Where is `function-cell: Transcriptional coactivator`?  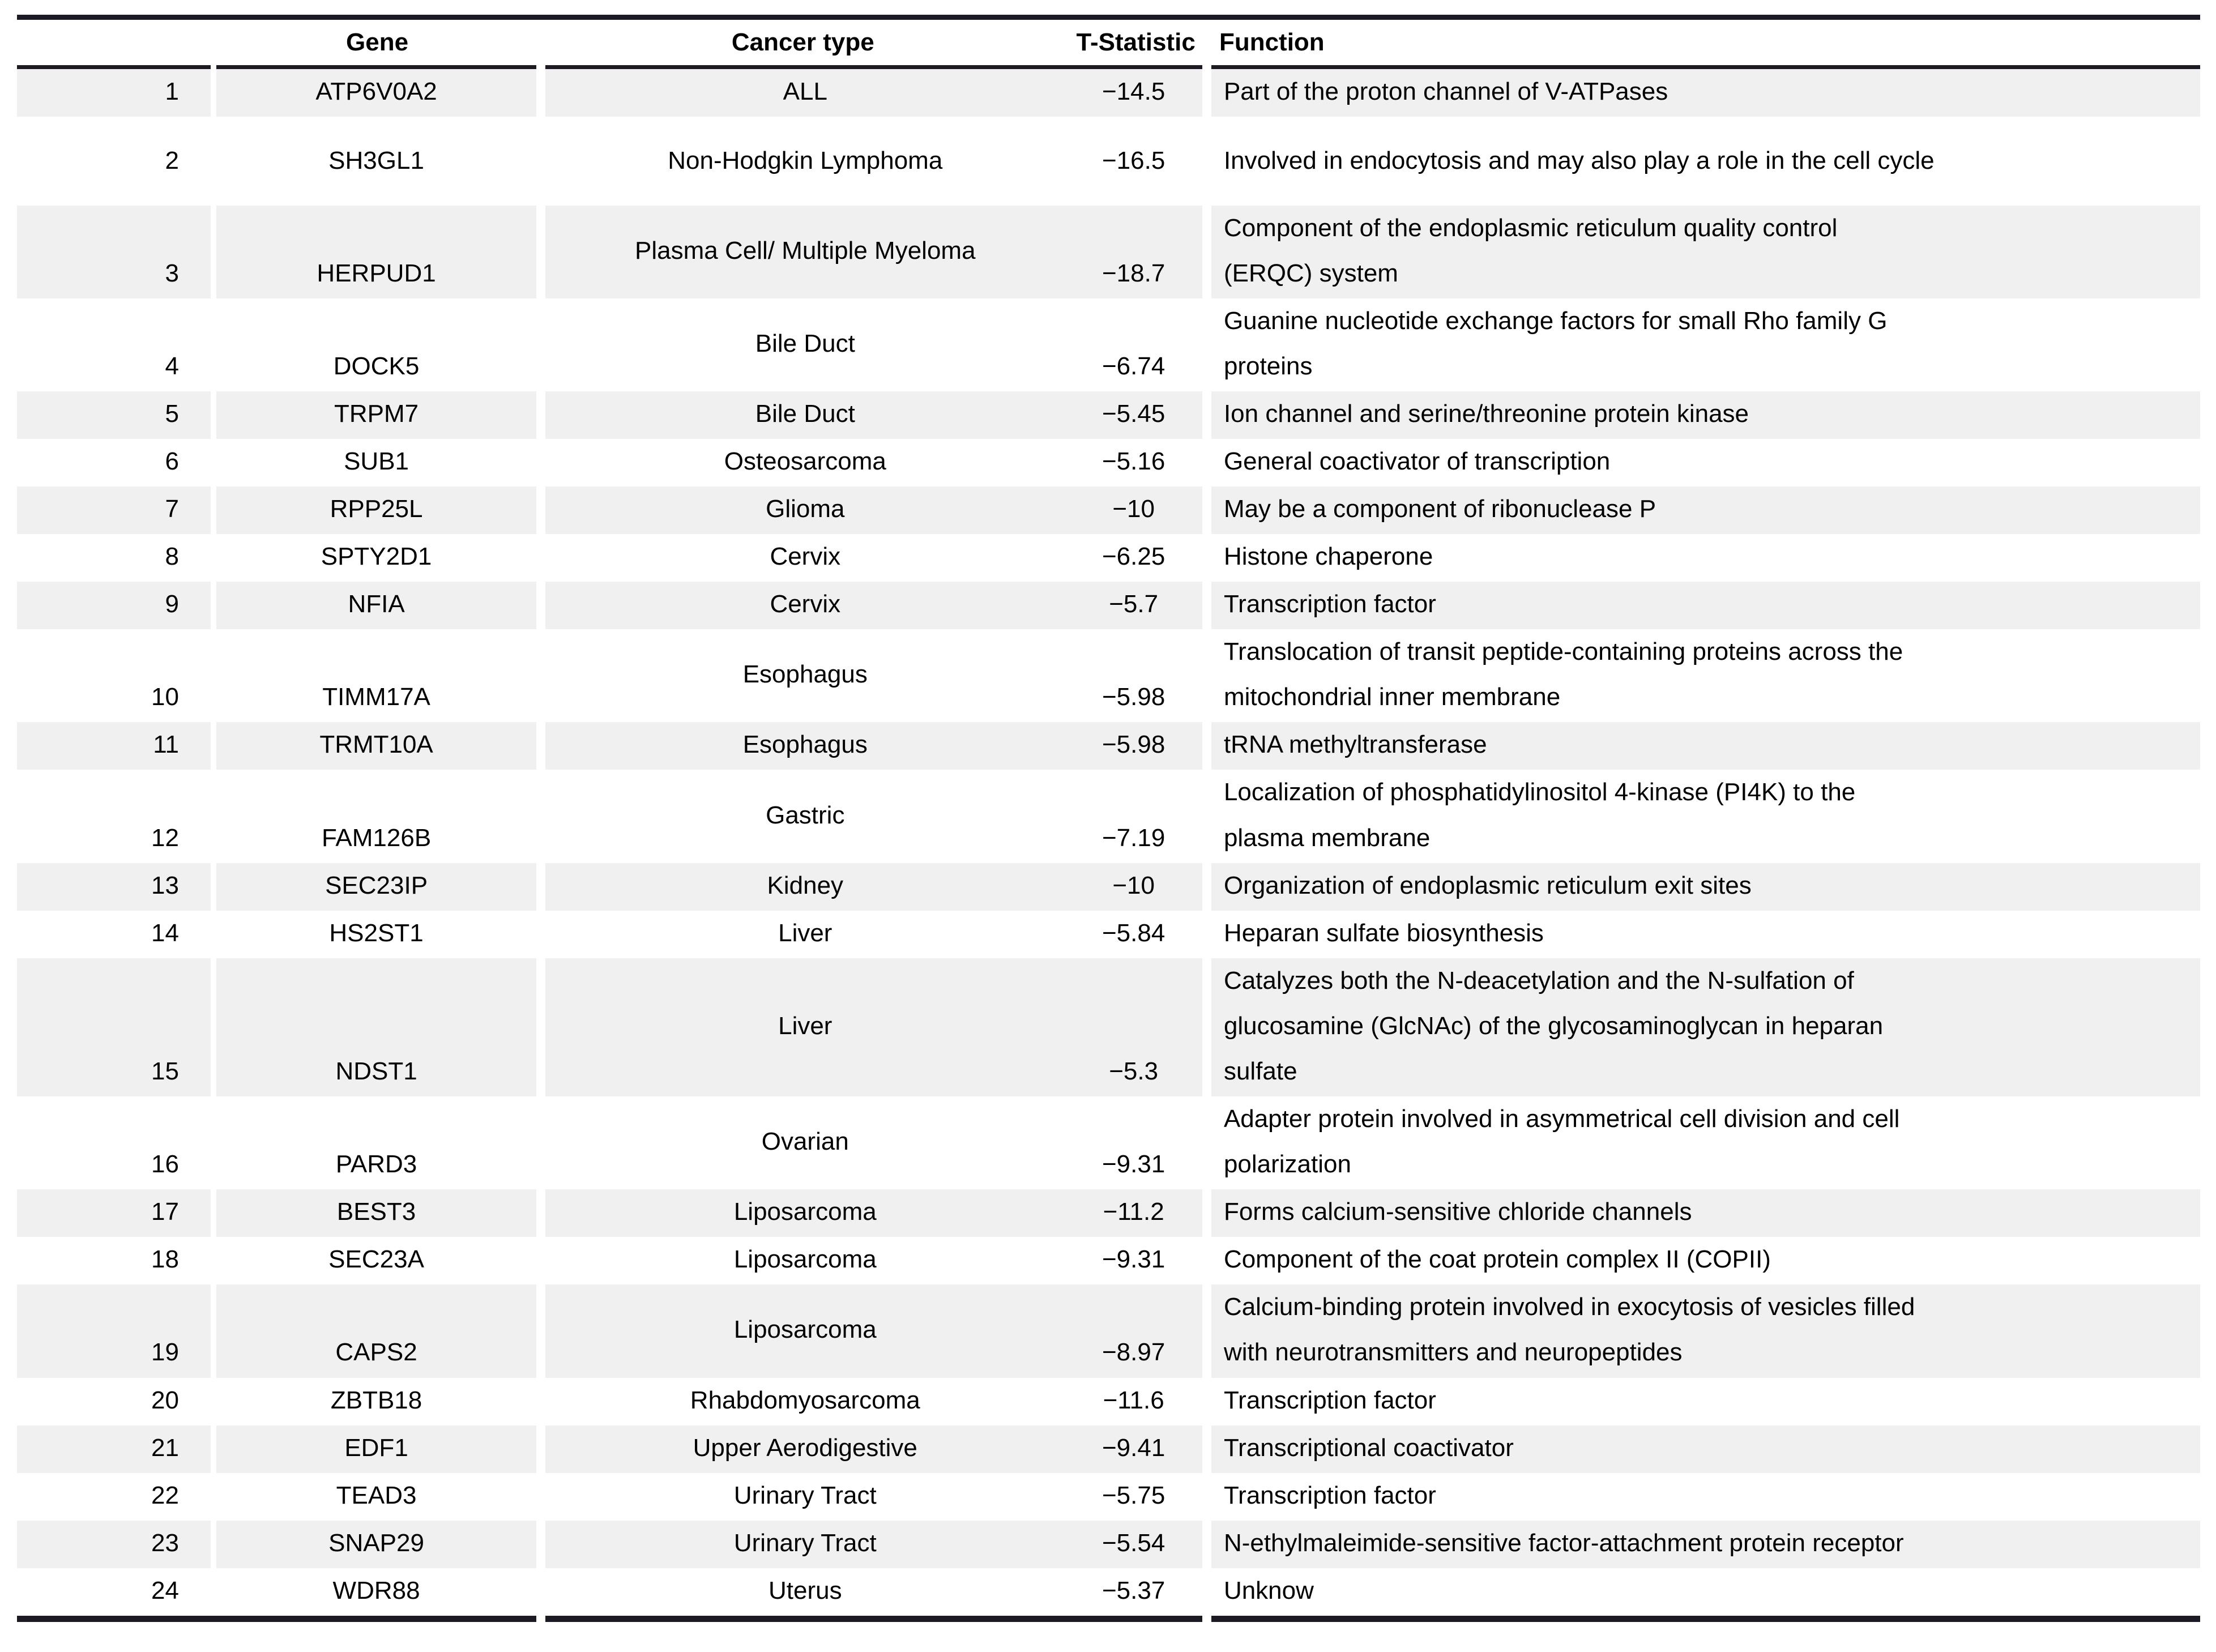 function-cell: Transcriptional coactivator is located at coordinates (1701, 1449).